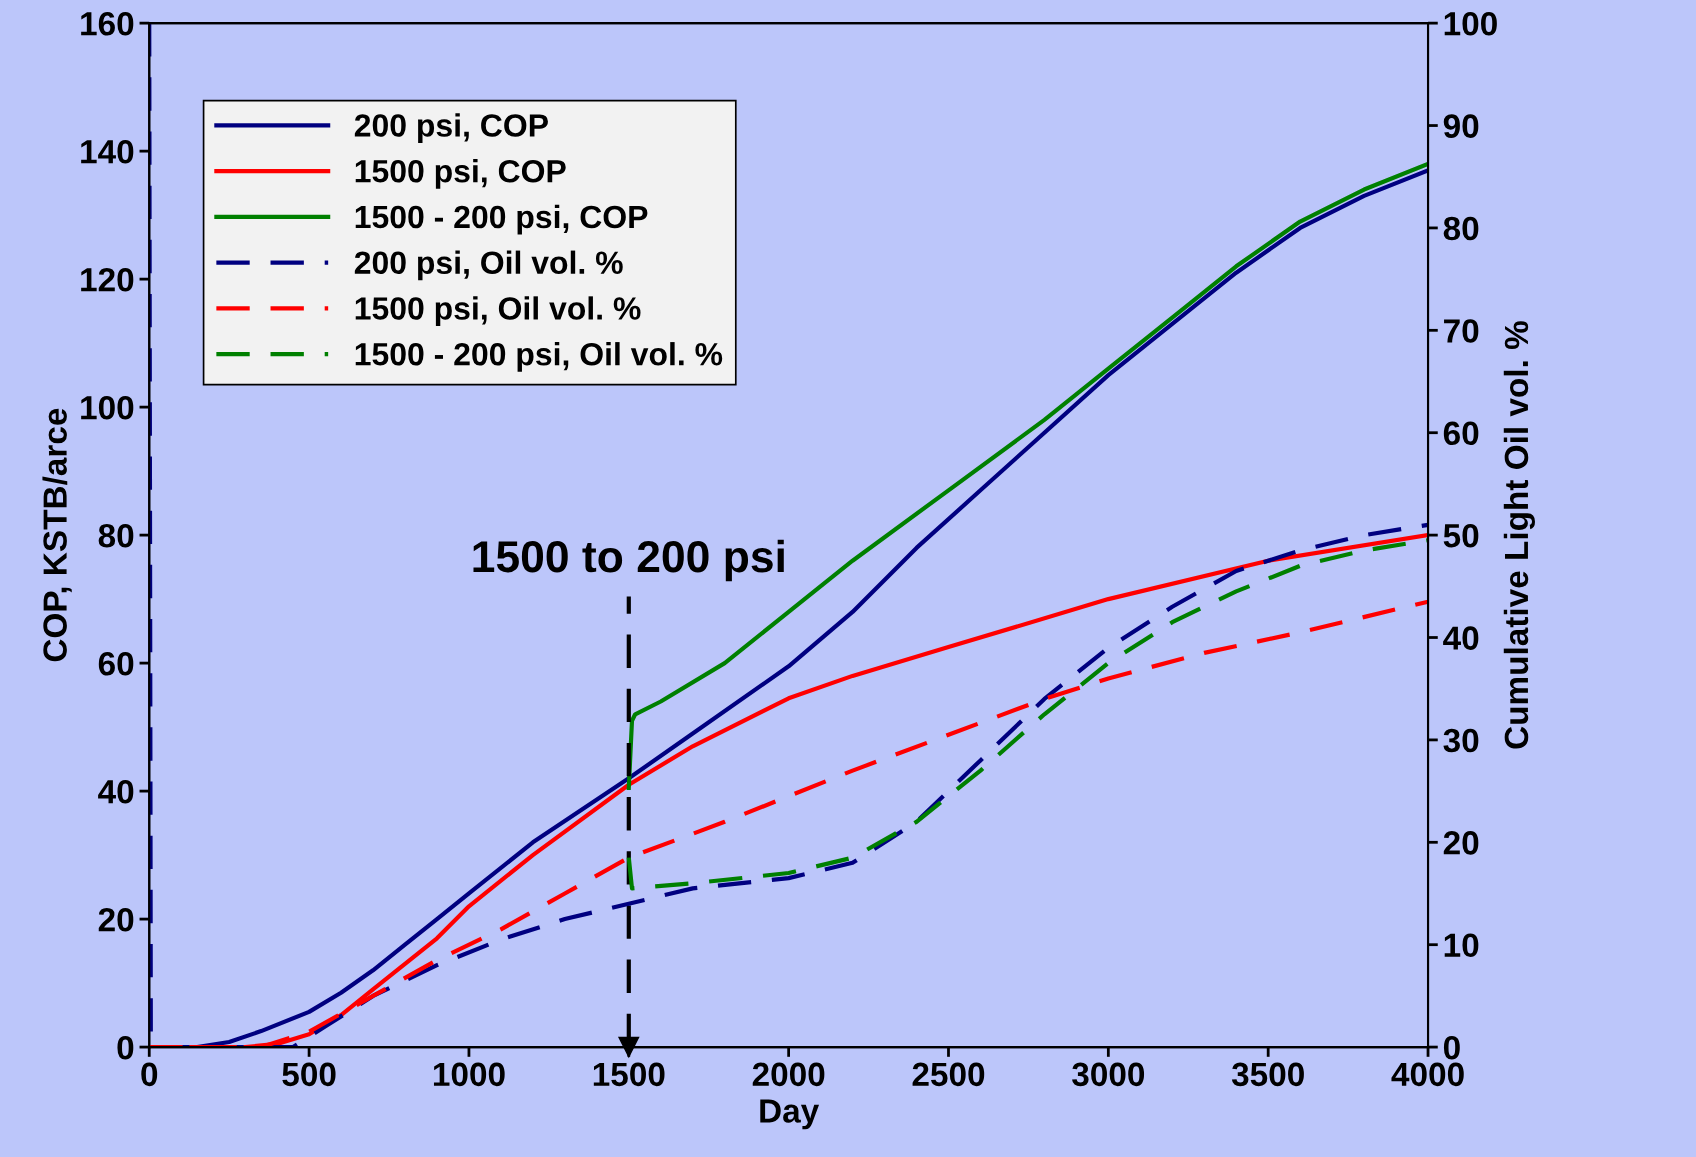 The height and width of the screenshot is (1157, 1696). What do you see at coordinates (116, 535) in the screenshot?
I see `y-tick-label: 80` at bounding box center [116, 535].